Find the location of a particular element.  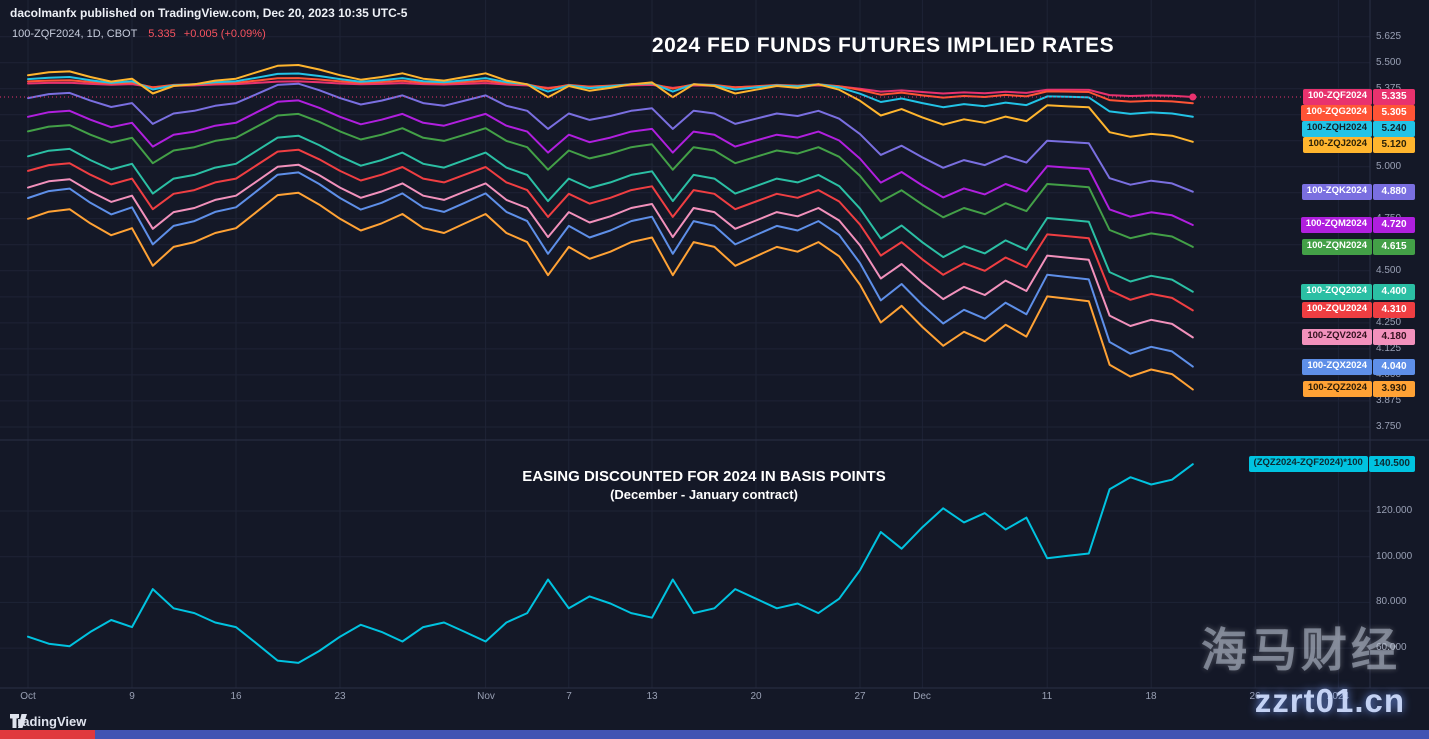

x-axis-tick: Oct is located at coordinates (28, 696).